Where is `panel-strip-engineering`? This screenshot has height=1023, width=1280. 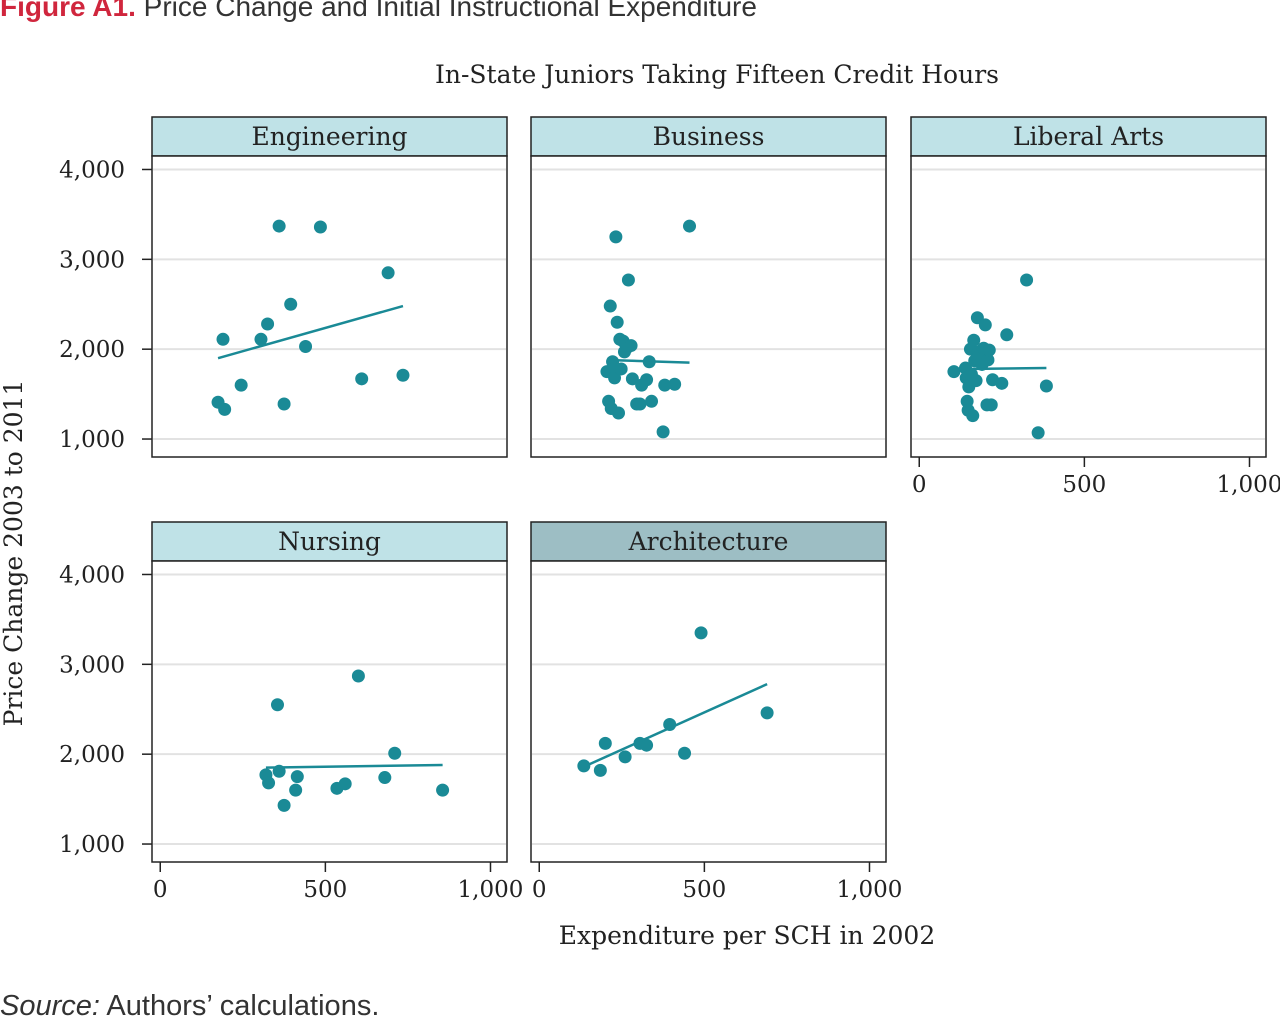
panel-strip-engineering is located at coordinates (329, 136).